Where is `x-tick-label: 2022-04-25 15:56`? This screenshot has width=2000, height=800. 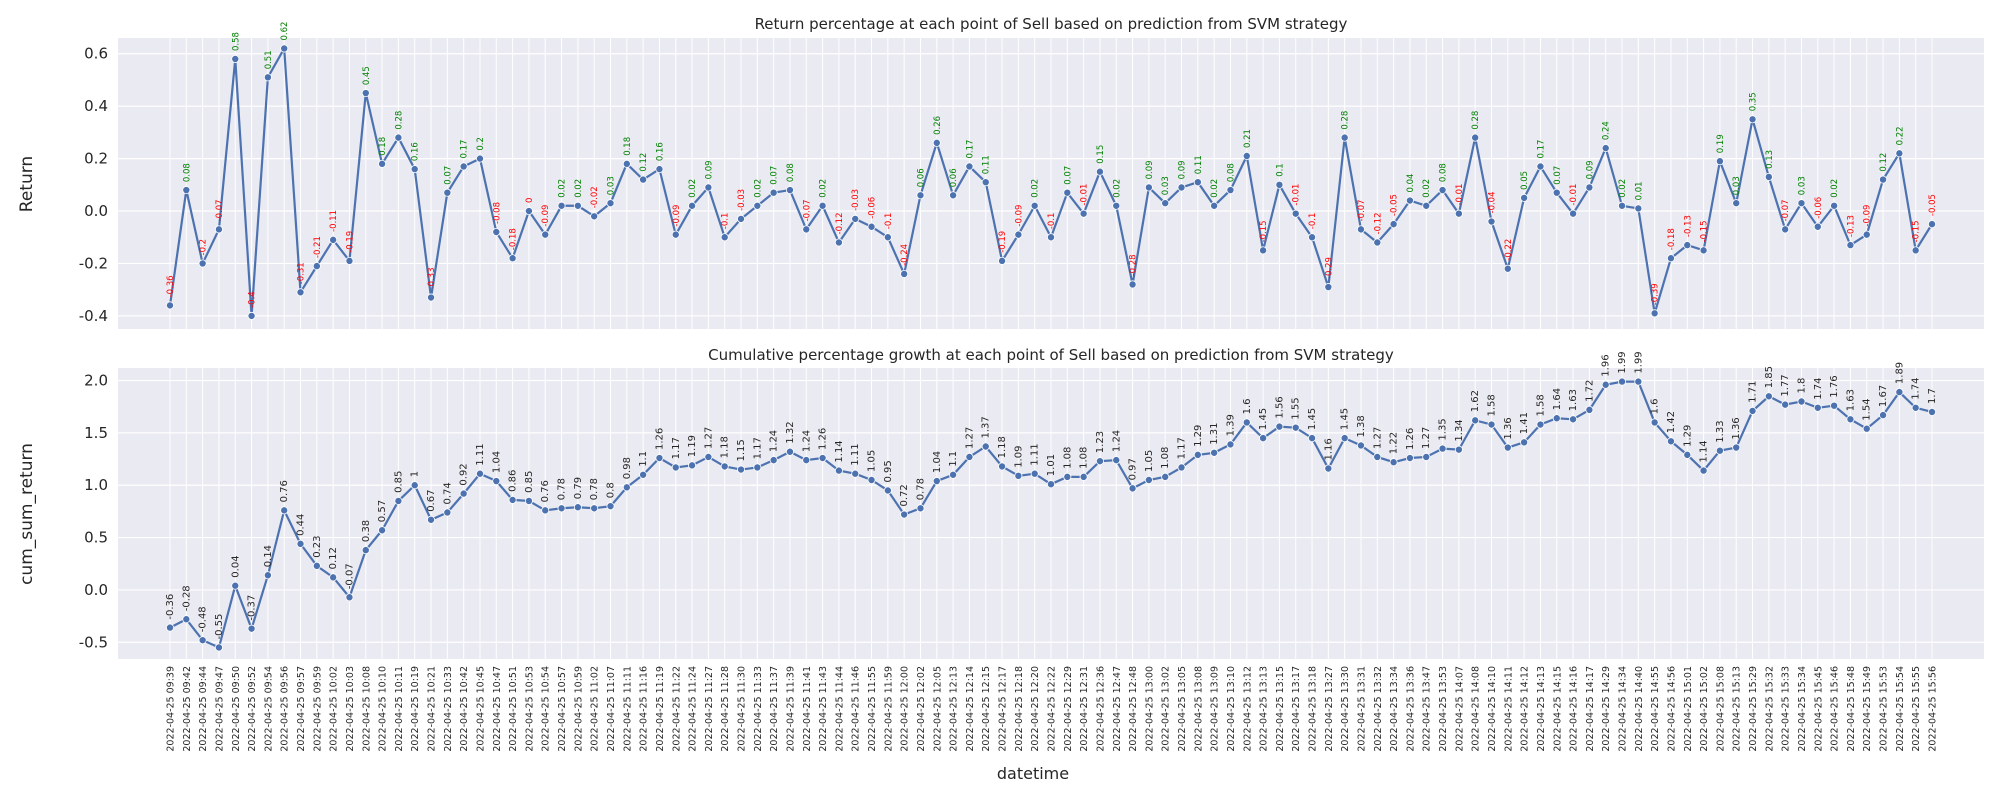 x-tick-label: 2022-04-25 15:56 is located at coordinates (1933, 709).